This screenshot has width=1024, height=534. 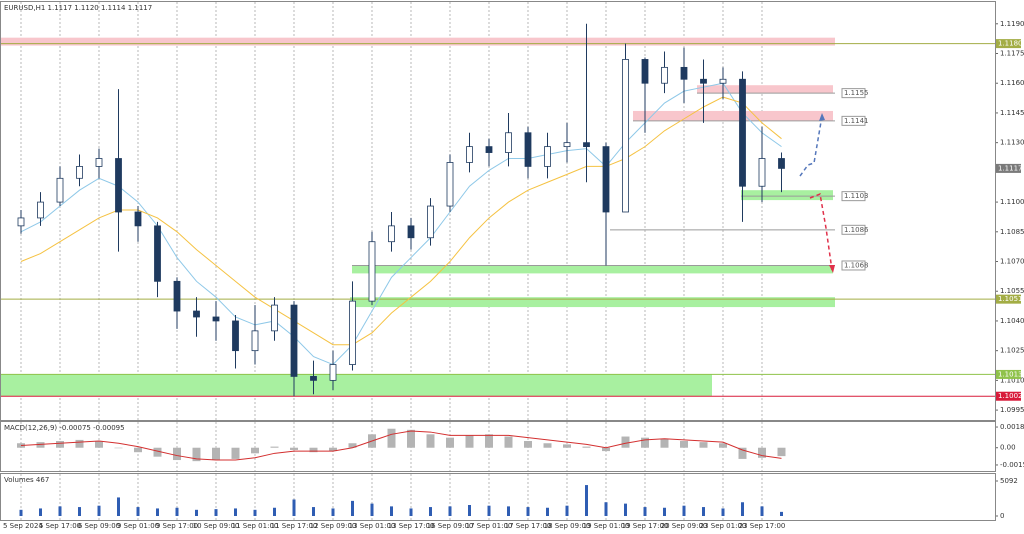 I want to click on x-tick-label: 9 Sep 01:00, so click(x=138, y=526).